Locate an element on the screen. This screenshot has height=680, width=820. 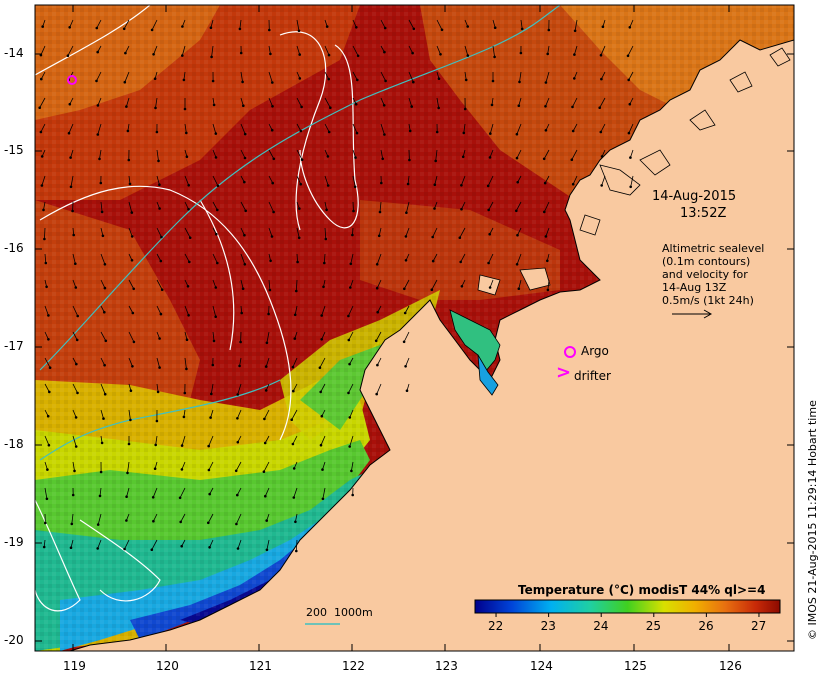
colorbar is located at coordinates (627, 606).